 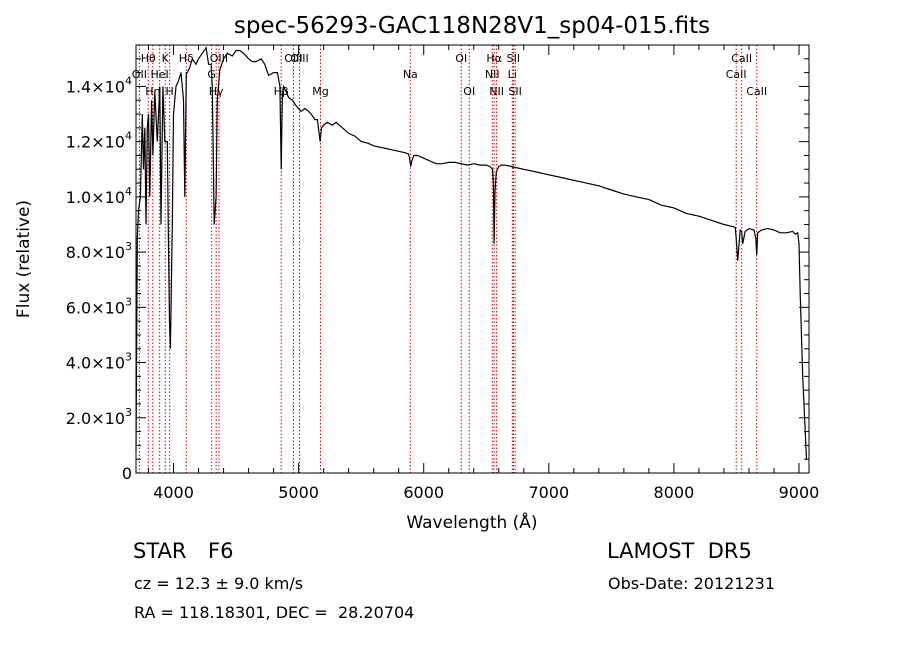 What do you see at coordinates (221, 551) in the screenshot?
I see `object-subclass: F6` at bounding box center [221, 551].